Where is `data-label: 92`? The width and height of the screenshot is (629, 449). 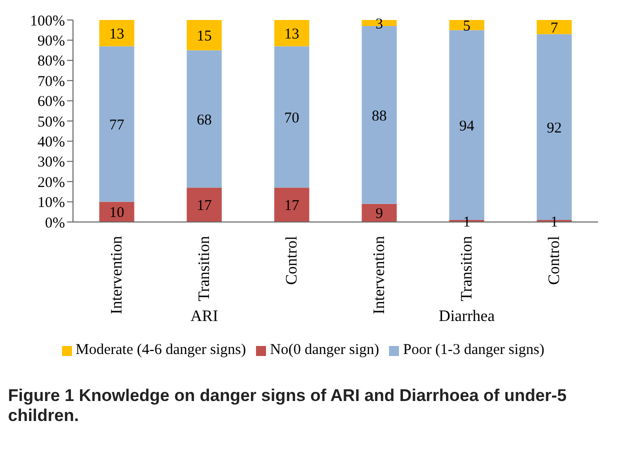
data-label: 92 is located at coordinates (554, 128).